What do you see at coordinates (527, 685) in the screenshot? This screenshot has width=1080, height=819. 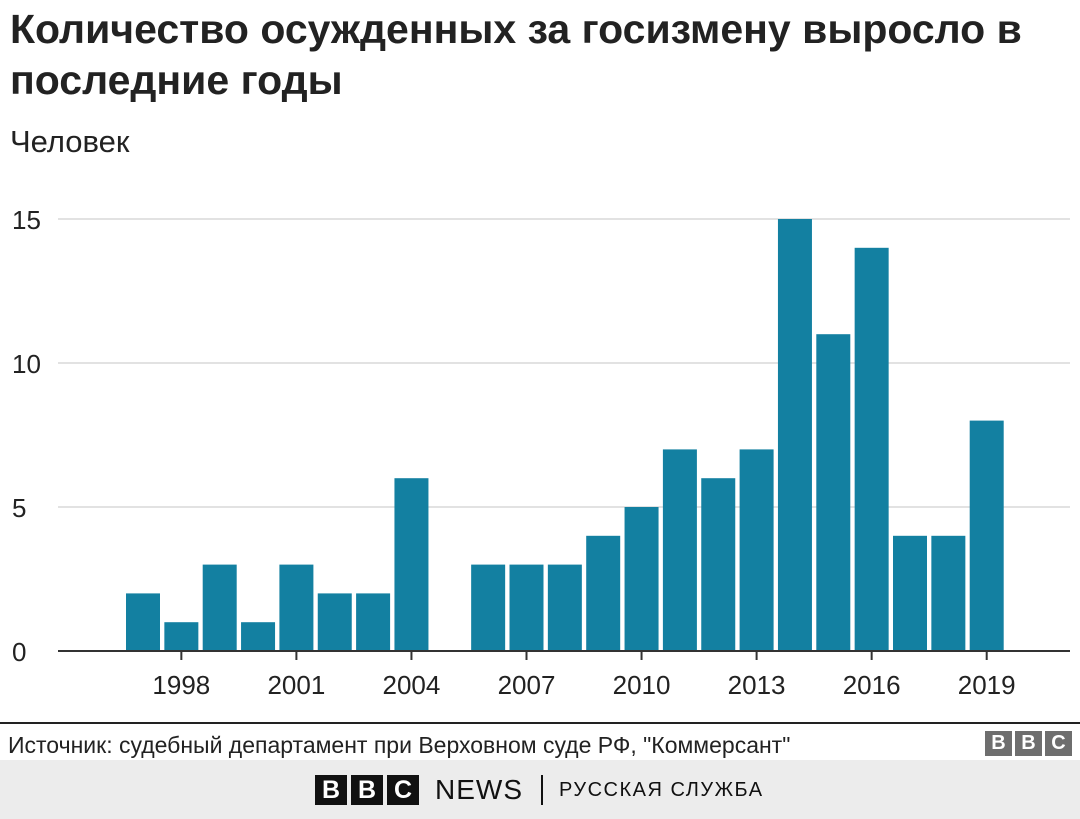 I see `x-tick-label: 2007` at bounding box center [527, 685].